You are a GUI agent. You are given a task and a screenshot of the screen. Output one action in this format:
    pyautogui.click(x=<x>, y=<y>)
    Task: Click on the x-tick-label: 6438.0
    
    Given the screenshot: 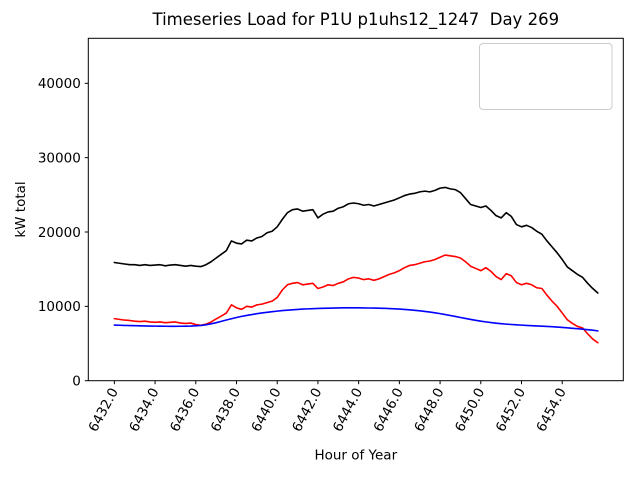 What is the action you would take?
    pyautogui.click(x=226, y=409)
    